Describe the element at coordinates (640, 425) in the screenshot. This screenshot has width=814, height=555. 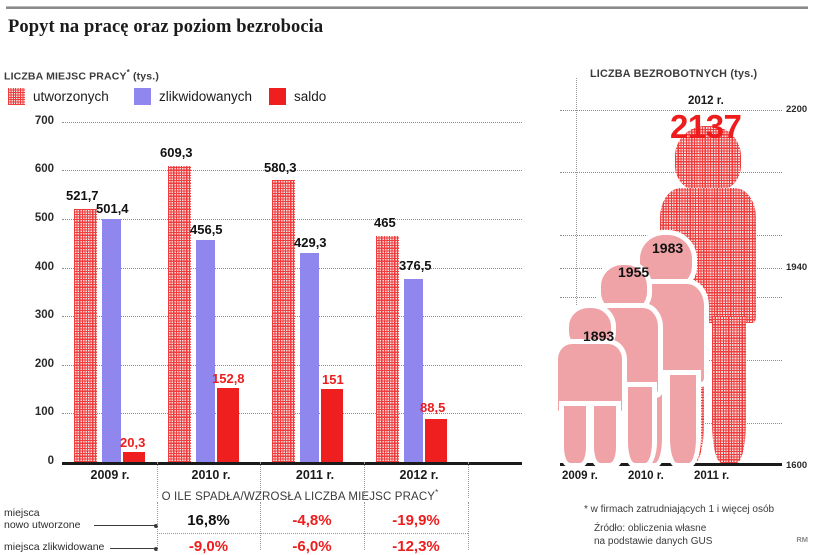
I see `figure-2010-leg-right` at that location.